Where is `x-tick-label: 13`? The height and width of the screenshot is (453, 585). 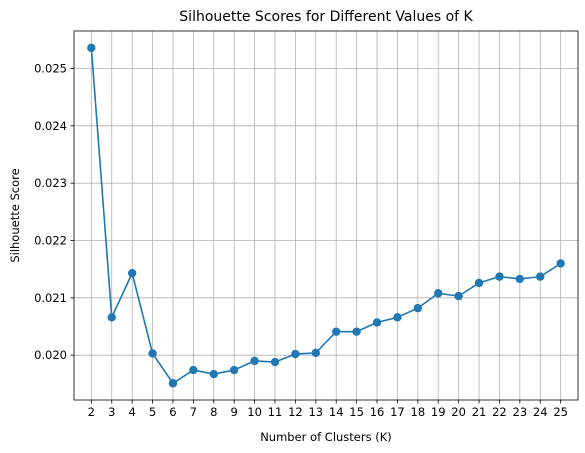
x-tick-label: 13 is located at coordinates (315, 412).